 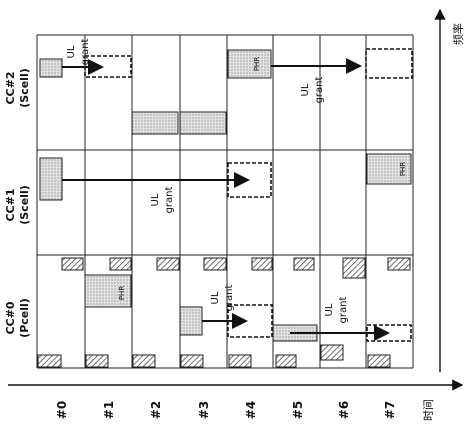 What do you see at coordinates (249, 64) in the screenshot?
I see `cc2-phr-block-sf4` at bounding box center [249, 64].